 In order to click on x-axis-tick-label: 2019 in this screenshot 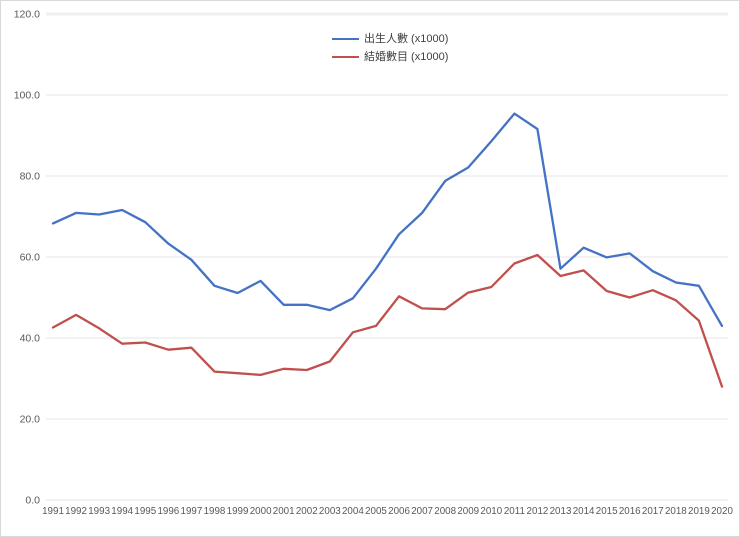, I will do `click(699, 511)`.